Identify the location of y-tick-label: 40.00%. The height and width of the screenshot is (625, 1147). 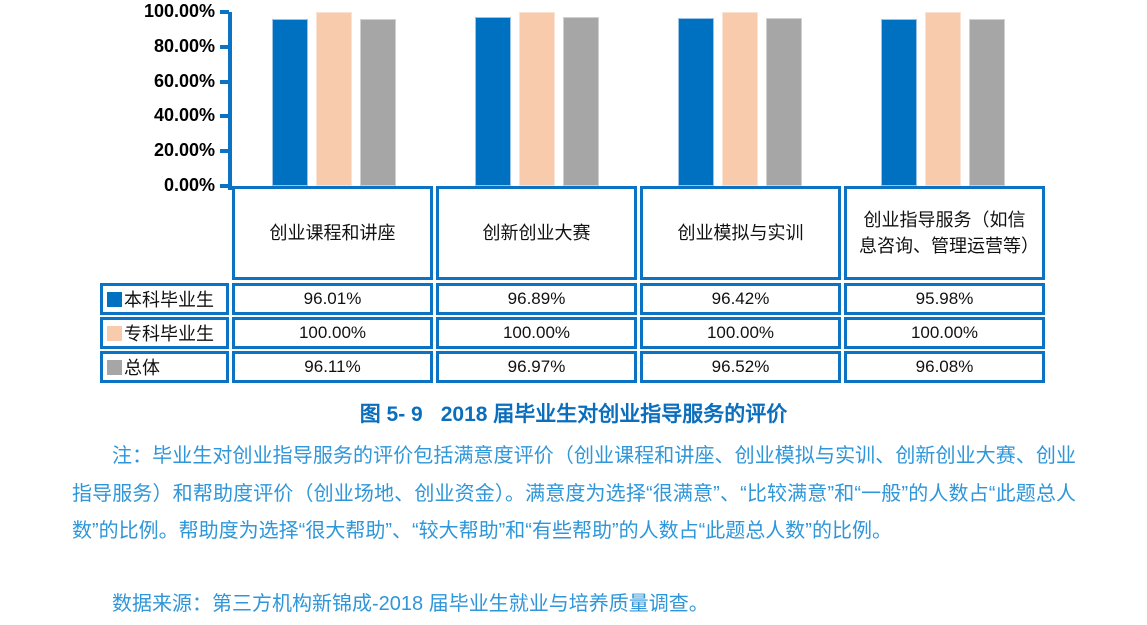
(184, 115).